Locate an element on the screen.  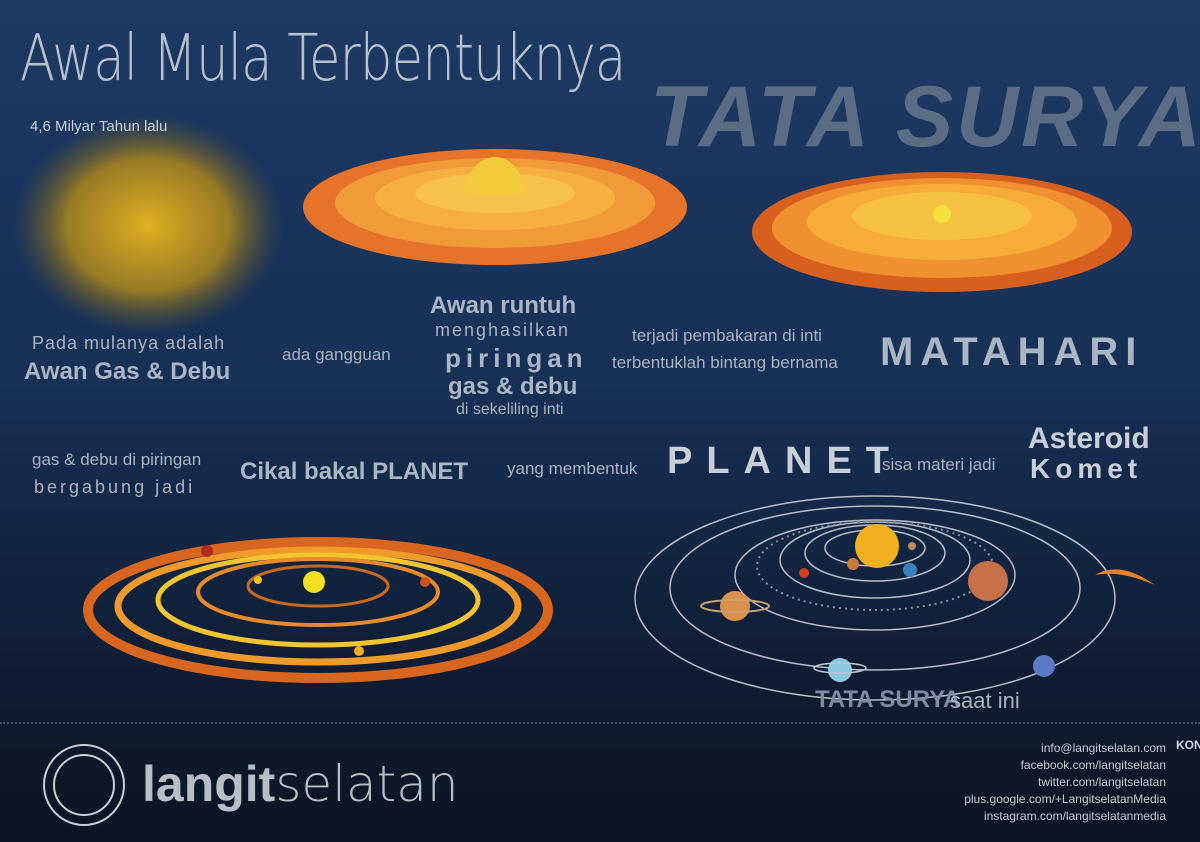
contact-email: info@langitselatan.com is located at coordinates (1103, 748).